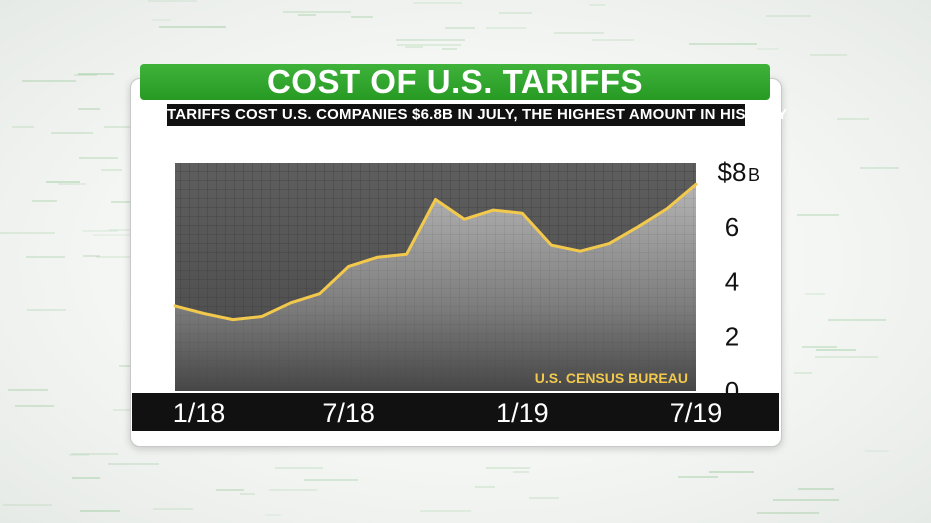 The image size is (931, 523). What do you see at coordinates (348, 413) in the screenshot?
I see `x-tick-label: 7/18` at bounding box center [348, 413].